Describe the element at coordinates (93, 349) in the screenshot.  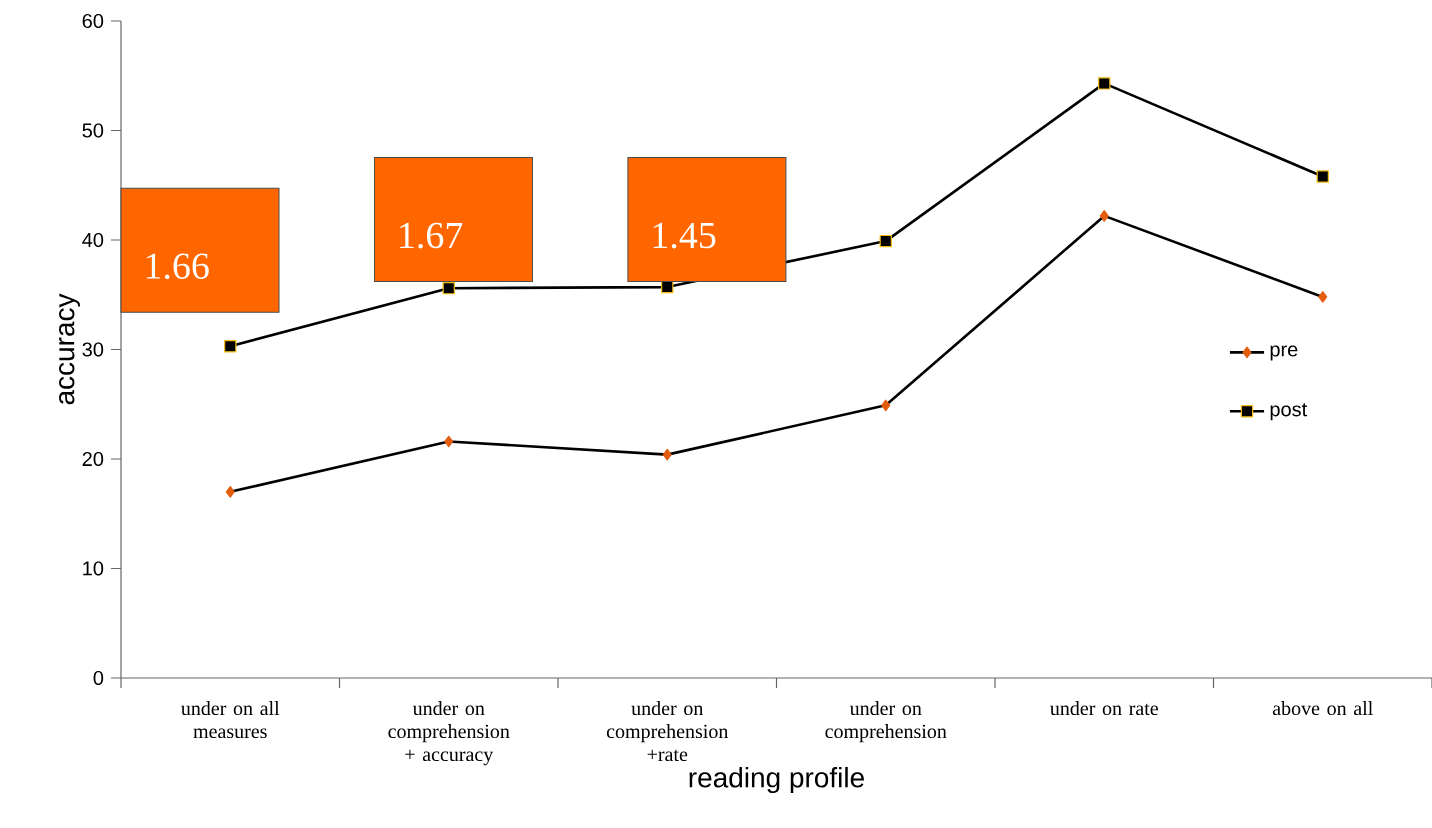
I see `y-tick-label: 30` at that location.